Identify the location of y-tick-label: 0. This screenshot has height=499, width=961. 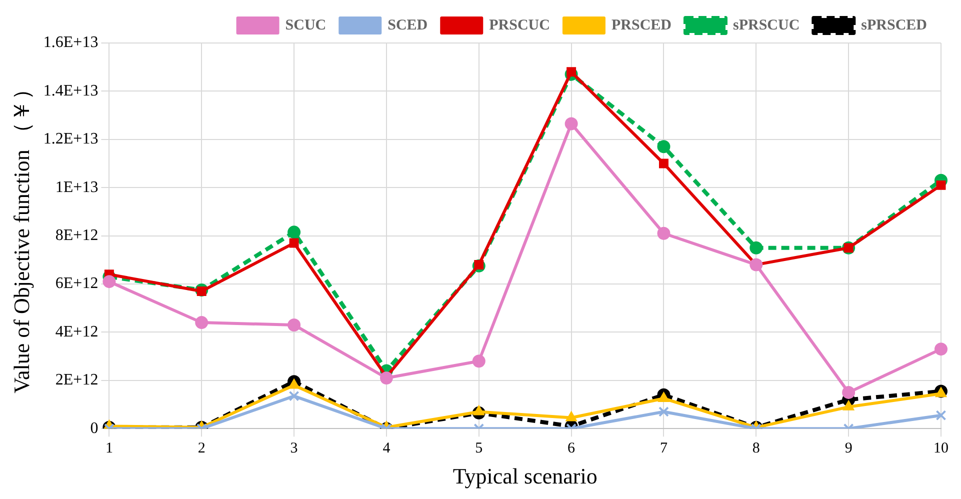
(94, 428).